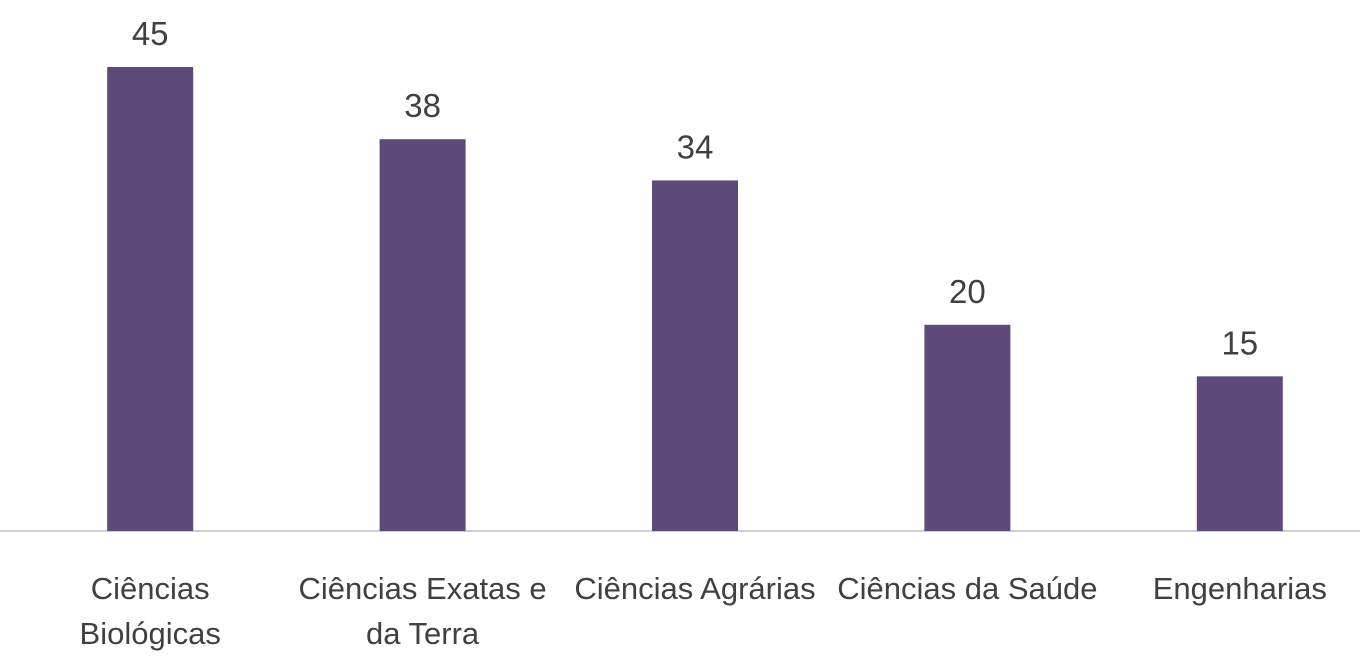 The width and height of the screenshot is (1360, 661). What do you see at coordinates (967, 588) in the screenshot?
I see `x-tick-label: Ciências da Saúde` at bounding box center [967, 588].